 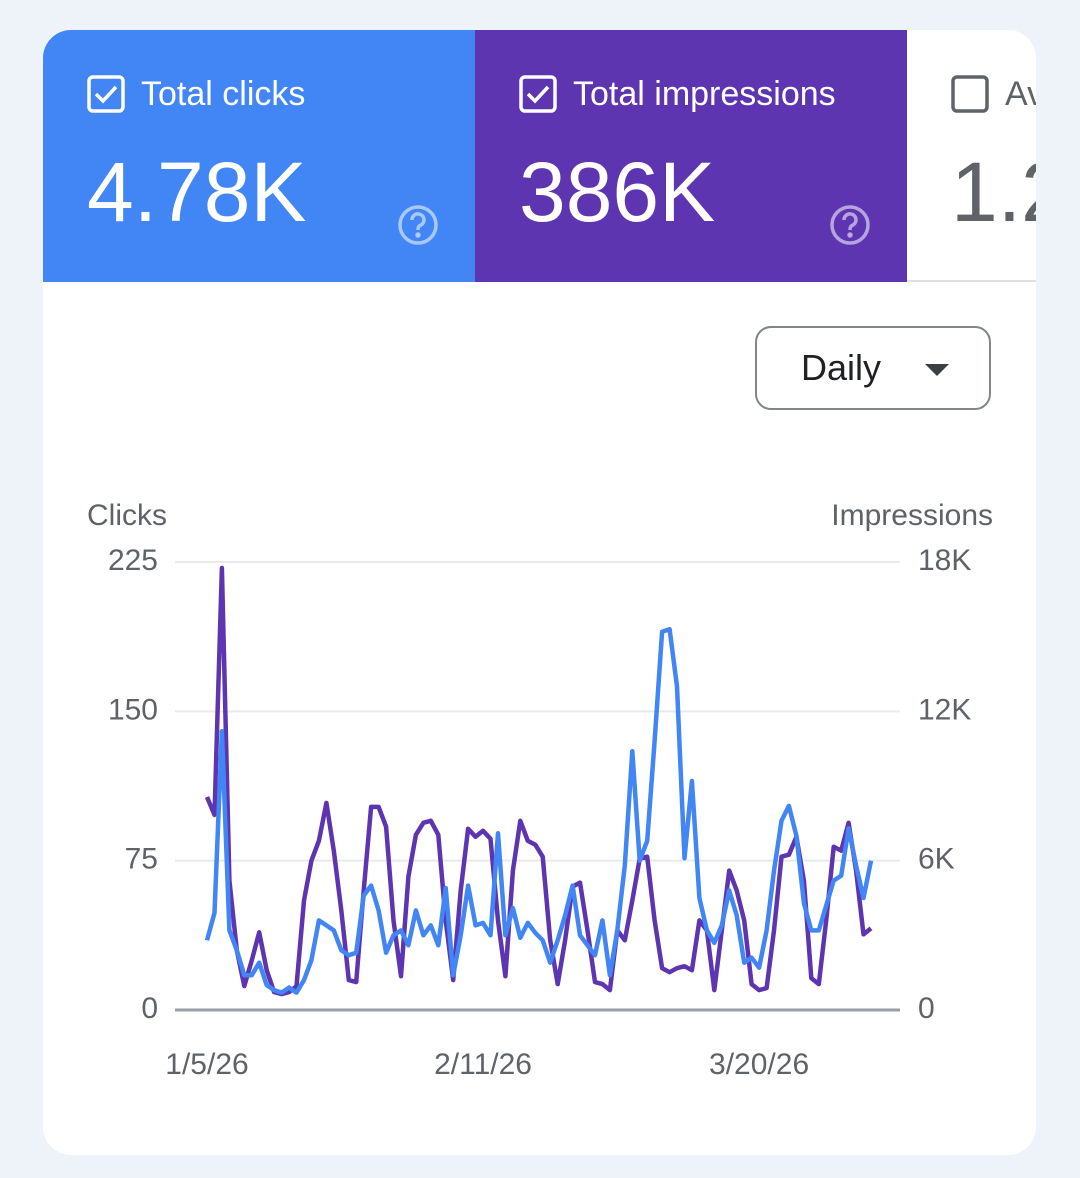 What do you see at coordinates (483, 1064) in the screenshot?
I see `x-tick-label: 2/11/26` at bounding box center [483, 1064].